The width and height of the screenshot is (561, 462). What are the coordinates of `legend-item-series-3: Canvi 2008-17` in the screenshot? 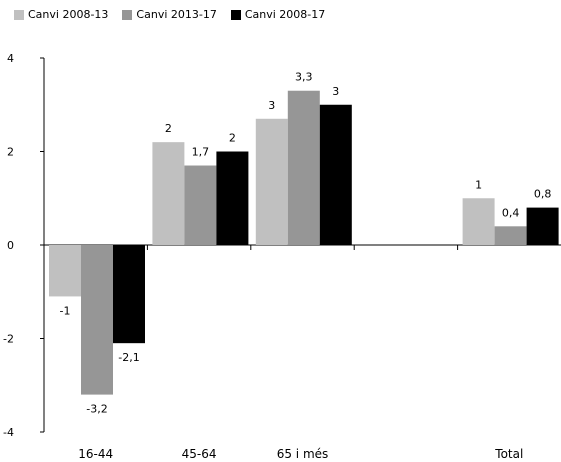 It's located at (278, 14).